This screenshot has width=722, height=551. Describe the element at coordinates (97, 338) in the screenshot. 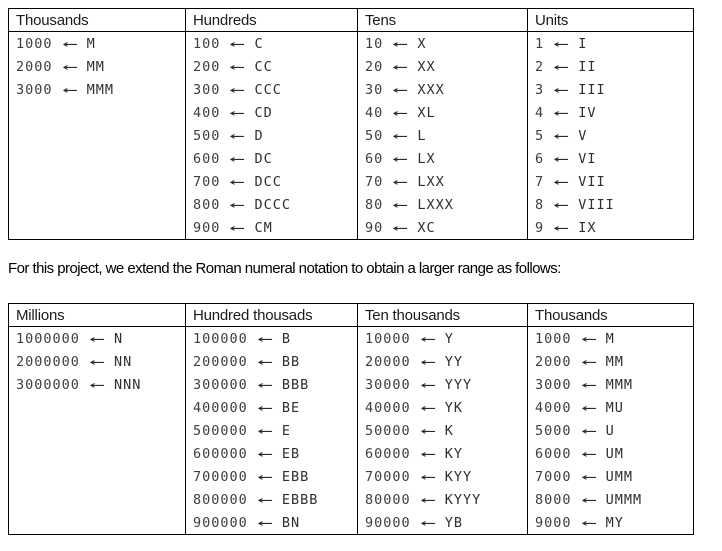

I see `table-cell: 1000000 ← N` at that location.